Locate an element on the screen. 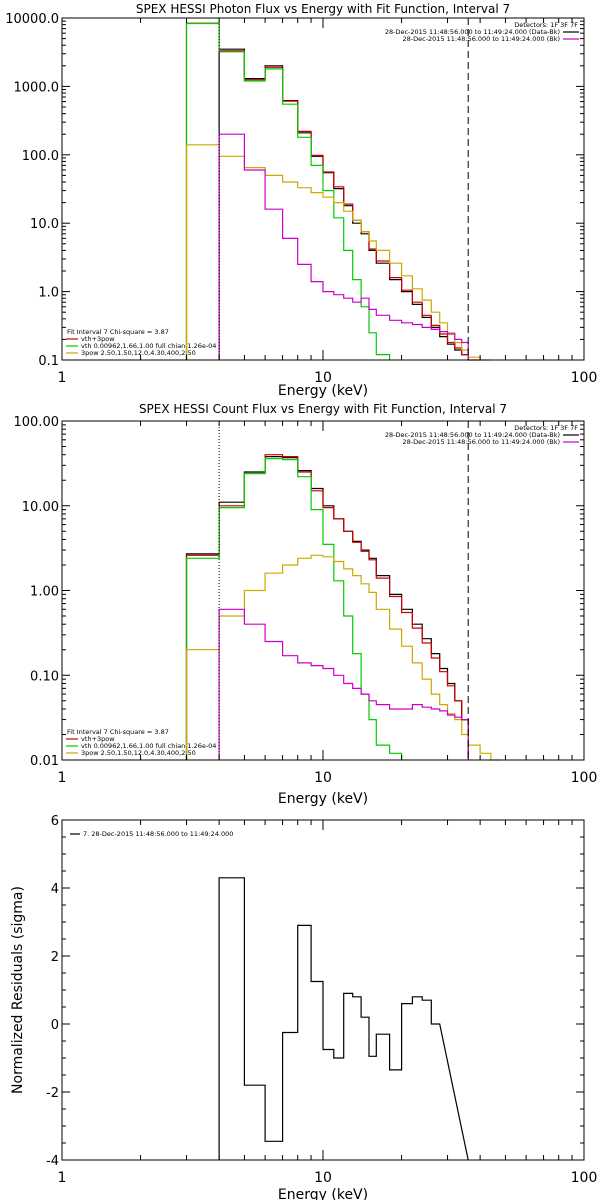  y-tick-label: 1000.0 is located at coordinates (37, 87).